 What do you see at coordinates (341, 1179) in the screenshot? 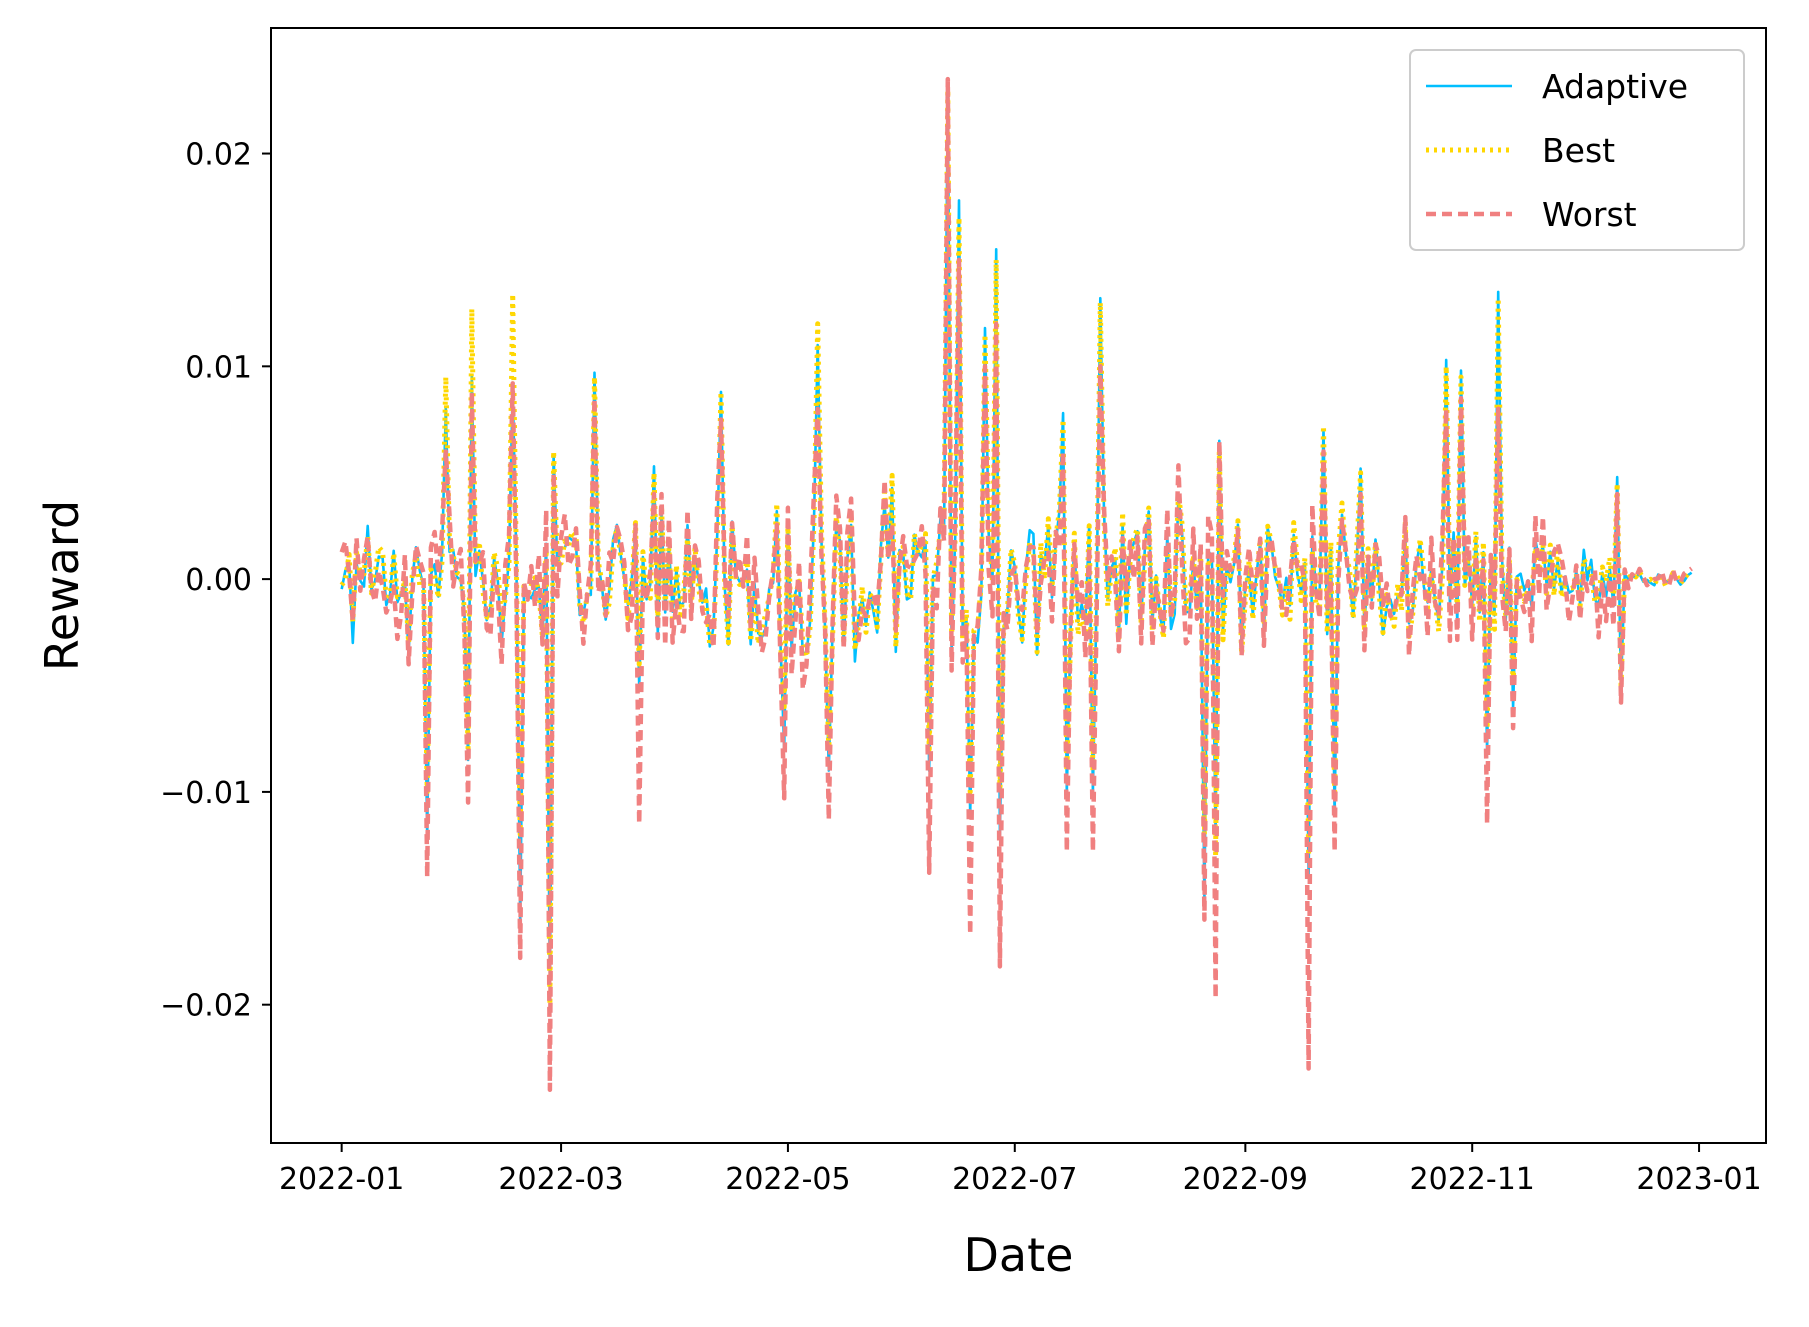
I see `x-tick-label: 2022-01` at bounding box center [341, 1179].